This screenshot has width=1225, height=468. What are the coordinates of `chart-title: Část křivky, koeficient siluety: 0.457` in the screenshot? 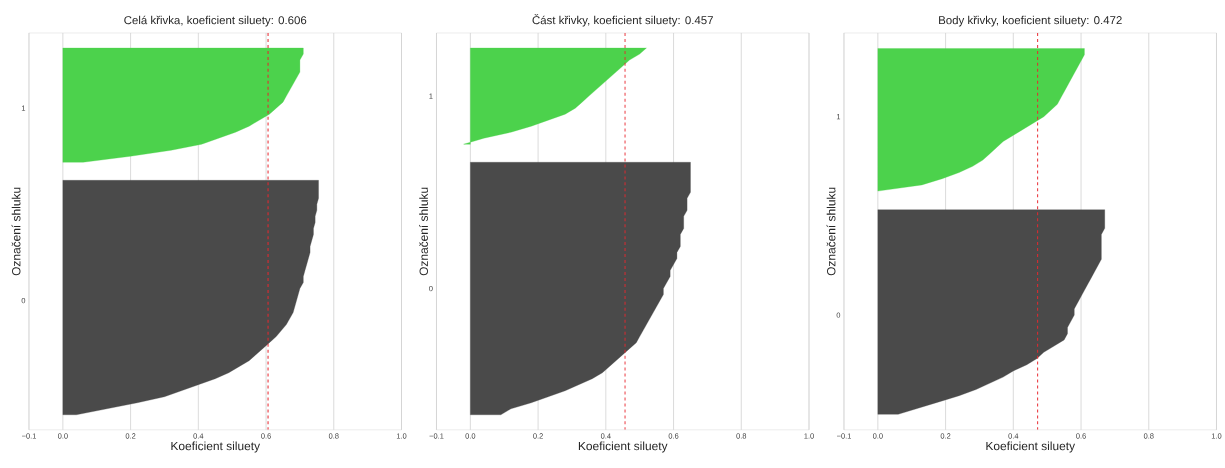 It's located at (622, 20).